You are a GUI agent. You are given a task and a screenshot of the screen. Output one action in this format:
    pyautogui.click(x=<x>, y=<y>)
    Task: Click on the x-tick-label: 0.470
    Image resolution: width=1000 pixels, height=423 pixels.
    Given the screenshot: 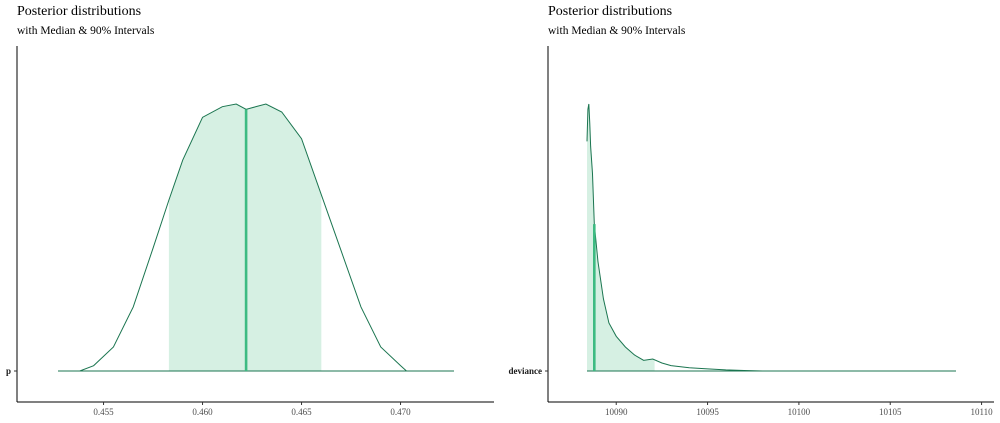 What is the action you would take?
    pyautogui.click(x=400, y=412)
    